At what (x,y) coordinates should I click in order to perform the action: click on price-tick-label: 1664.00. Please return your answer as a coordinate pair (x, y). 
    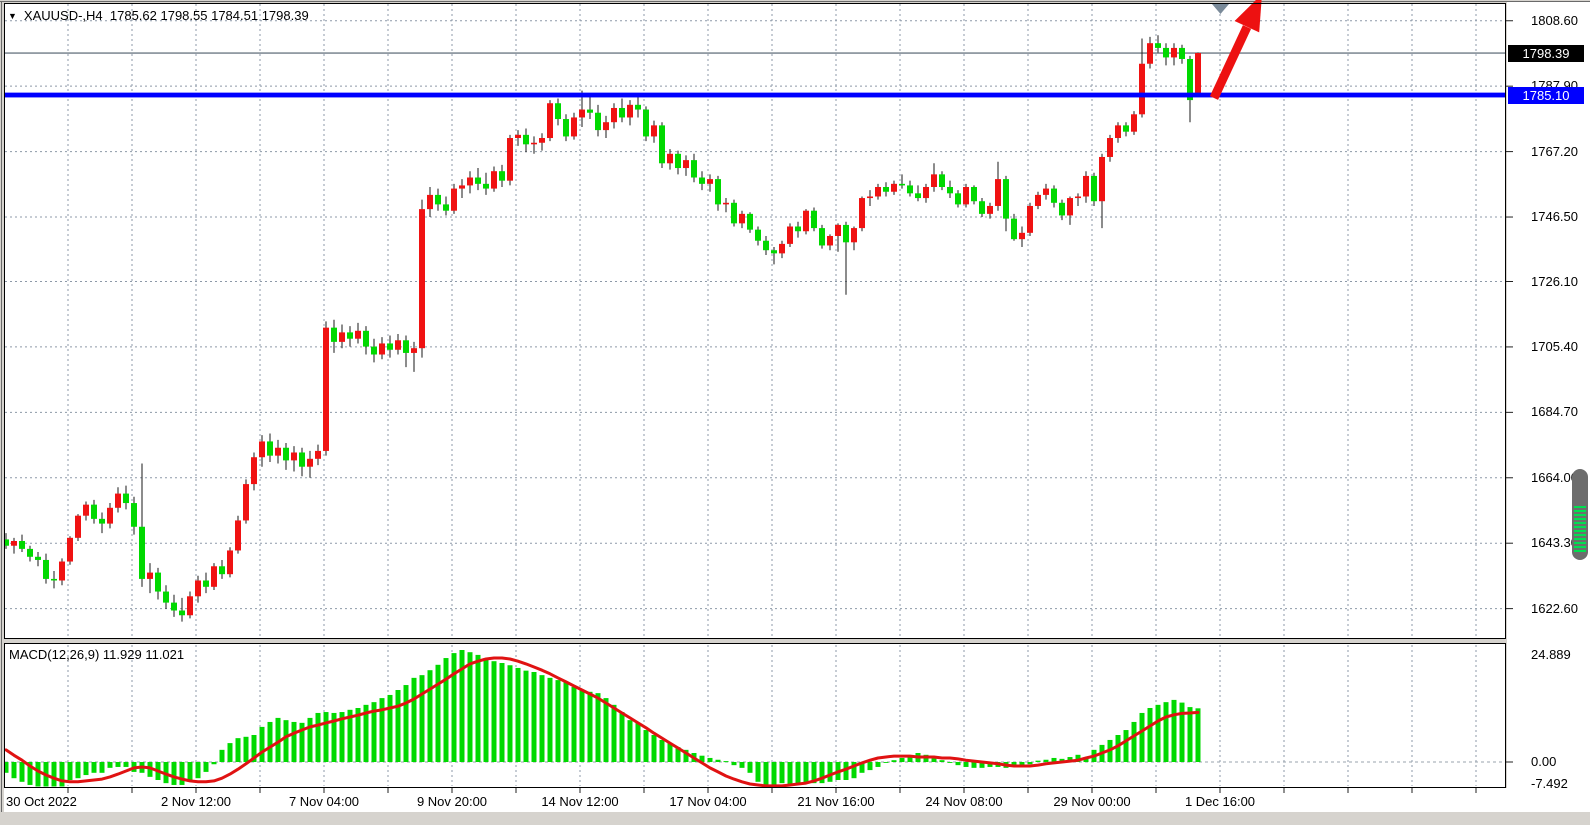
    Looking at the image, I should click on (1554, 477).